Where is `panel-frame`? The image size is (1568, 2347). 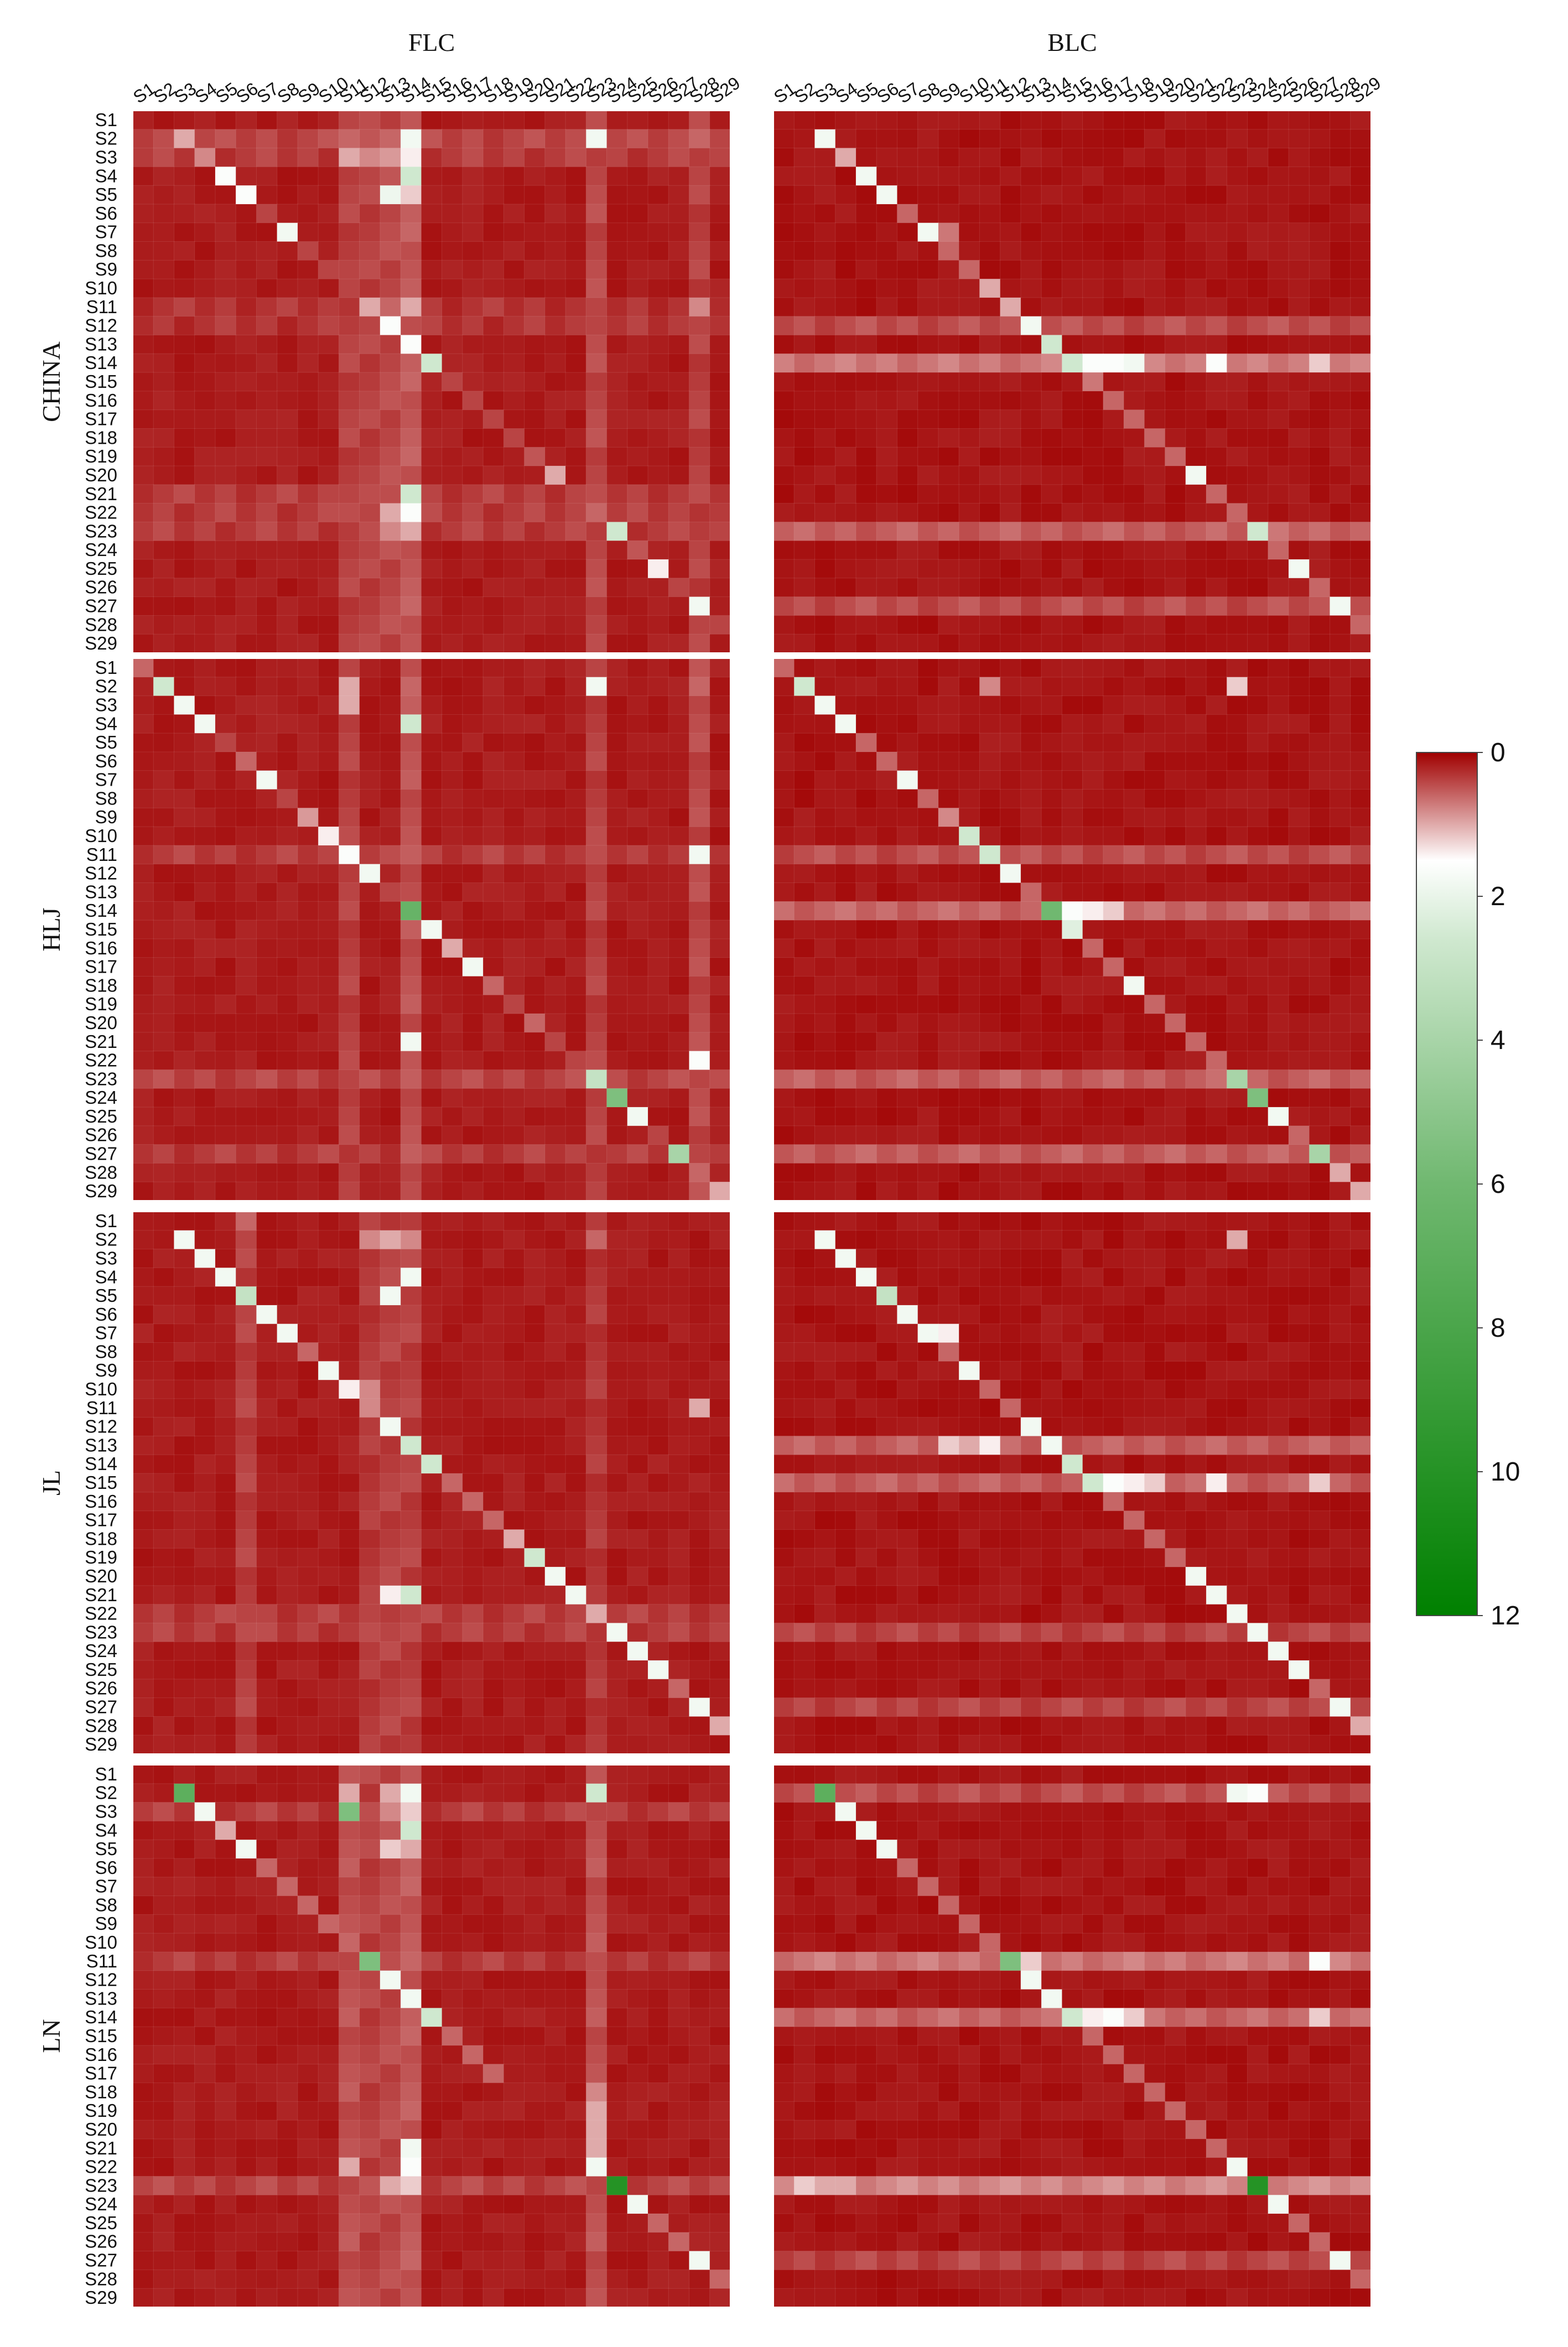
panel-frame is located at coordinates (432, 1482).